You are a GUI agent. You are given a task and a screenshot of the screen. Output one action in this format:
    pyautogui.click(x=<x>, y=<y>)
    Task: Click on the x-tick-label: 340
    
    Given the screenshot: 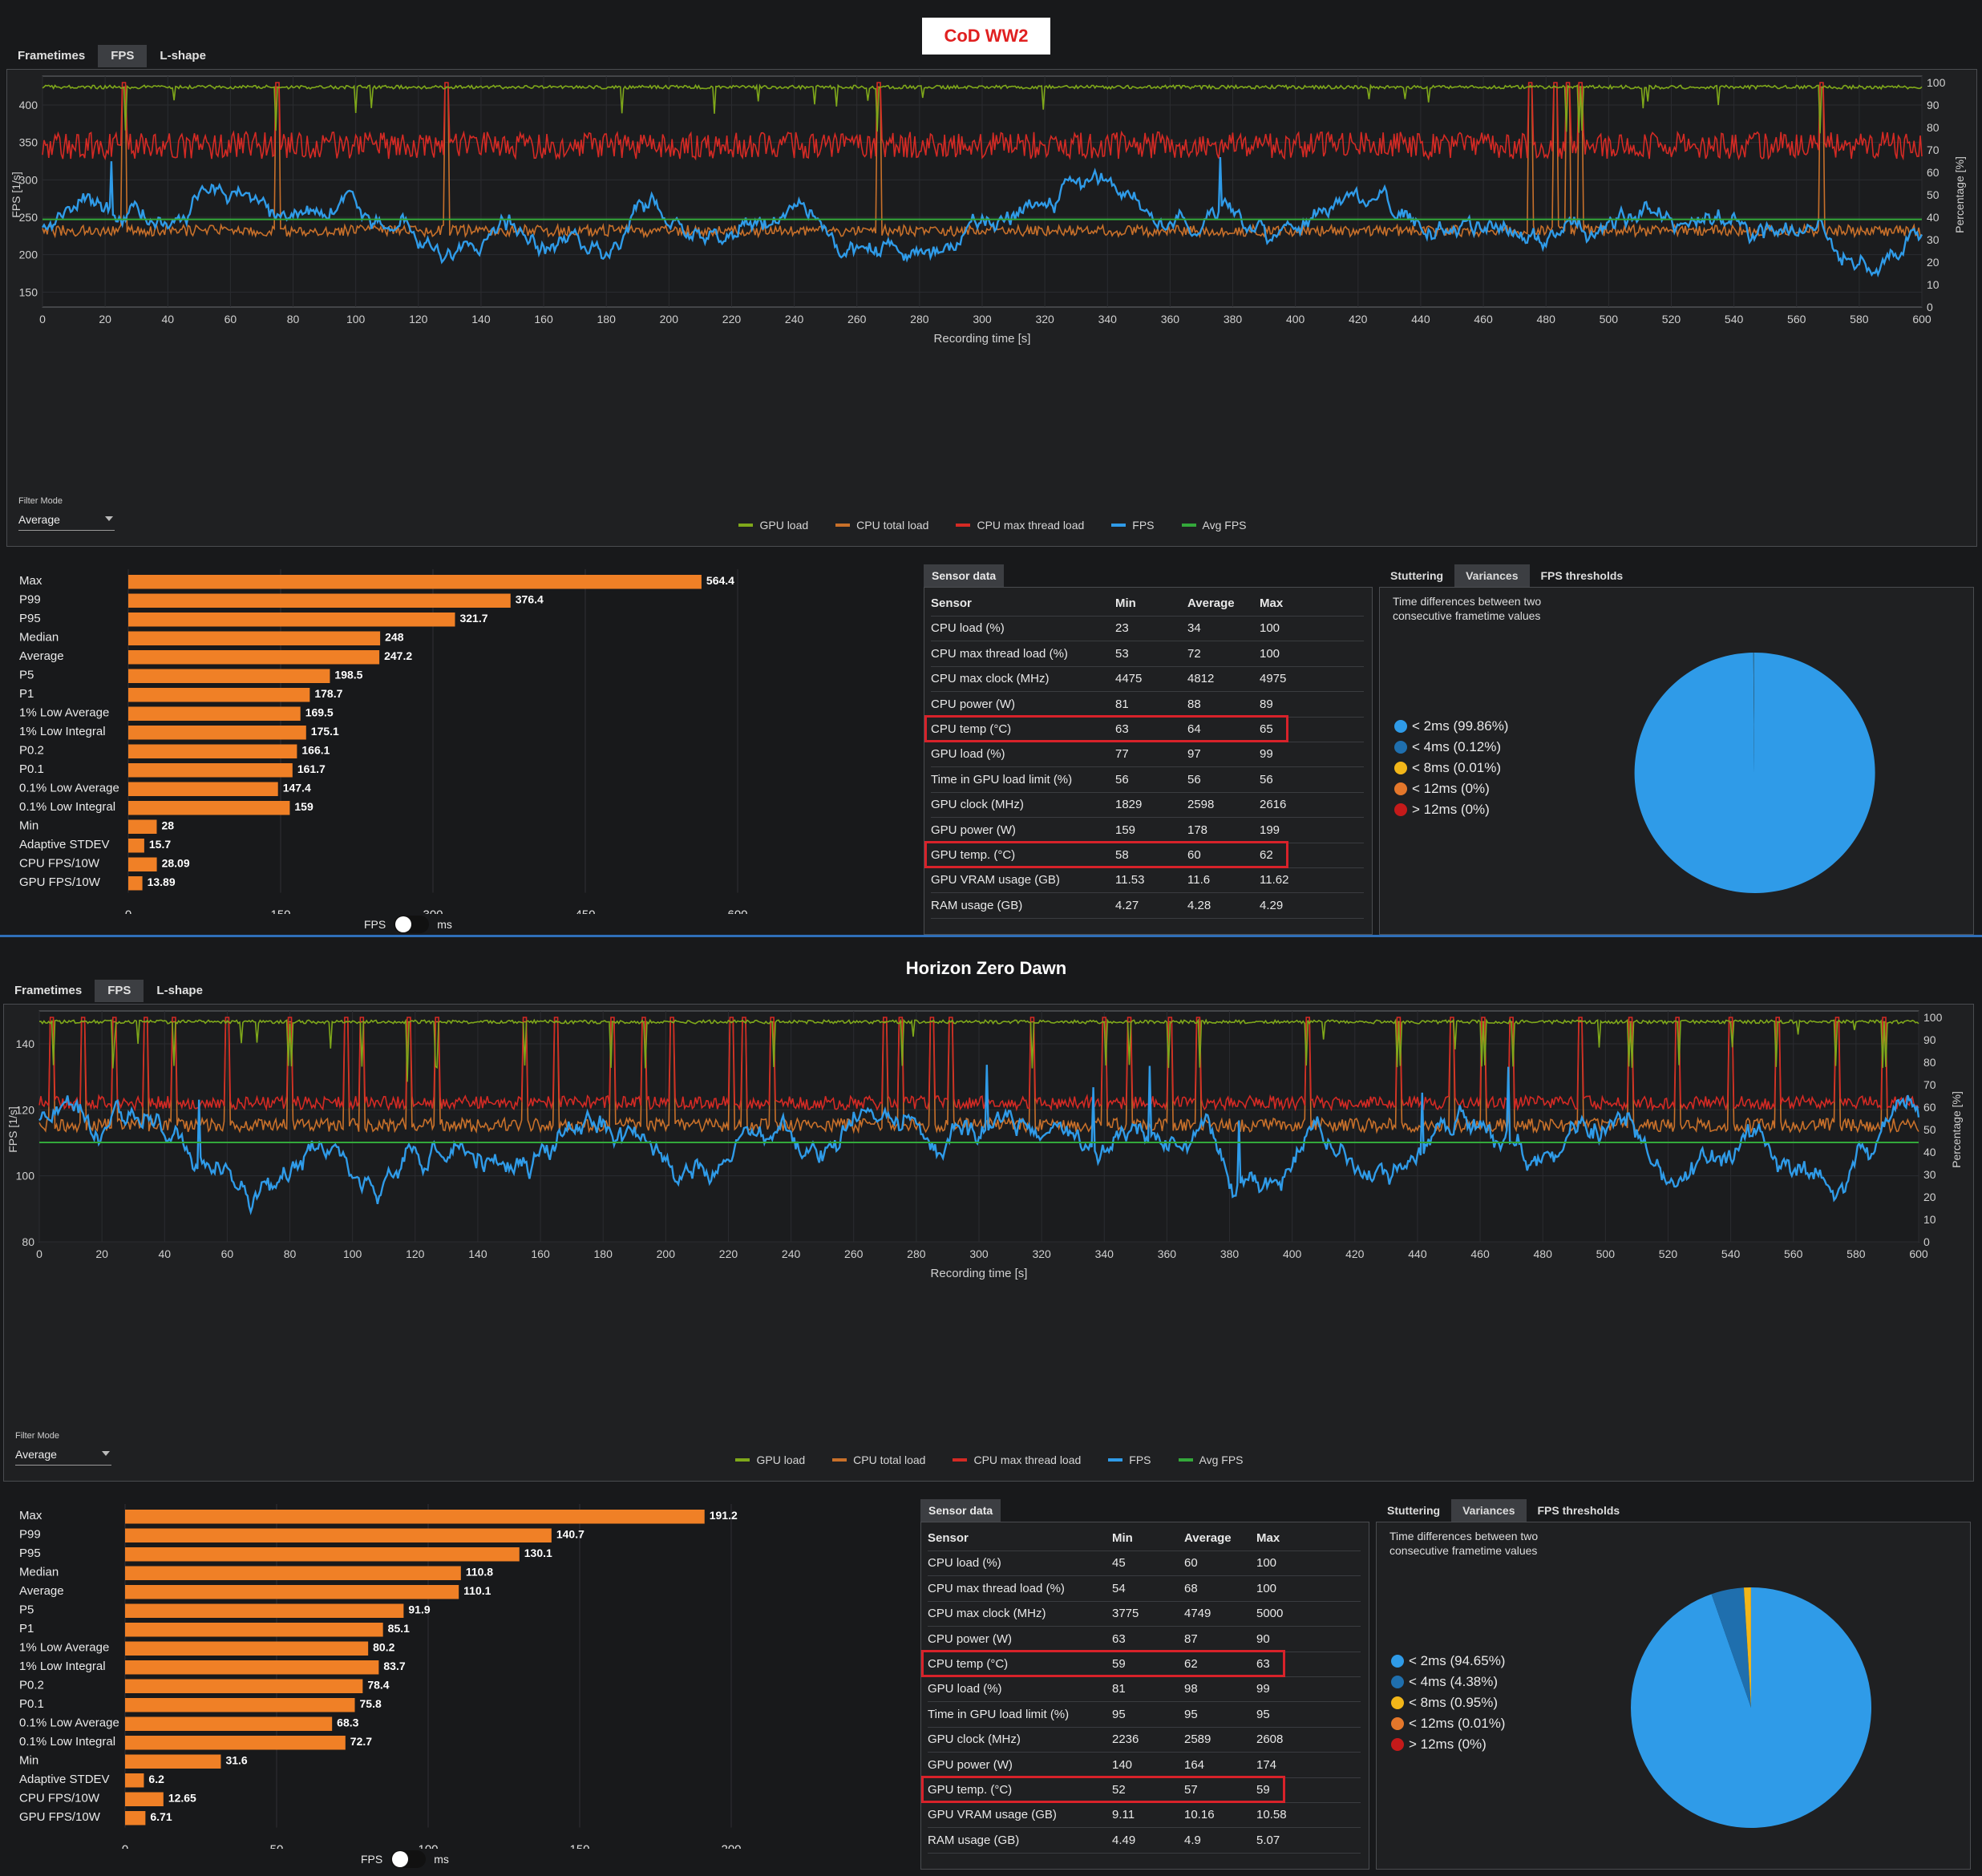 What is the action you would take?
    pyautogui.click(x=1108, y=319)
    